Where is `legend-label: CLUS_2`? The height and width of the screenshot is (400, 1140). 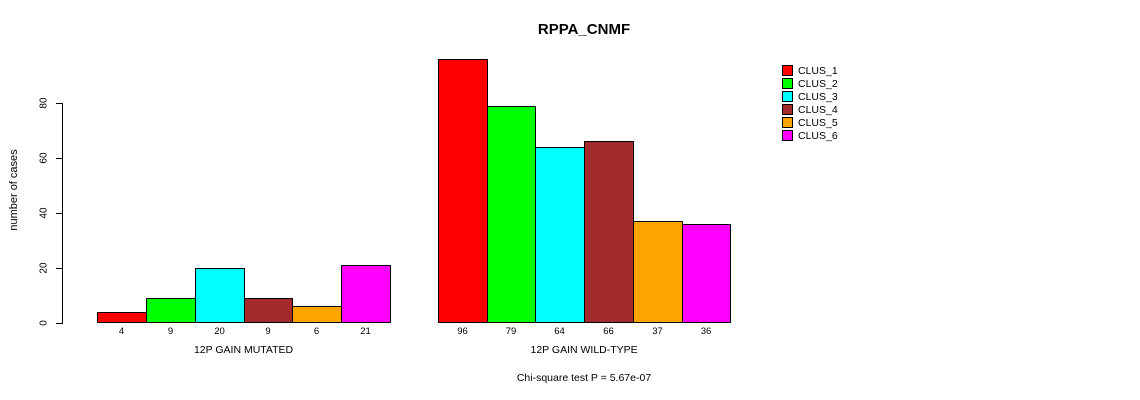
legend-label: CLUS_2 is located at coordinates (818, 83).